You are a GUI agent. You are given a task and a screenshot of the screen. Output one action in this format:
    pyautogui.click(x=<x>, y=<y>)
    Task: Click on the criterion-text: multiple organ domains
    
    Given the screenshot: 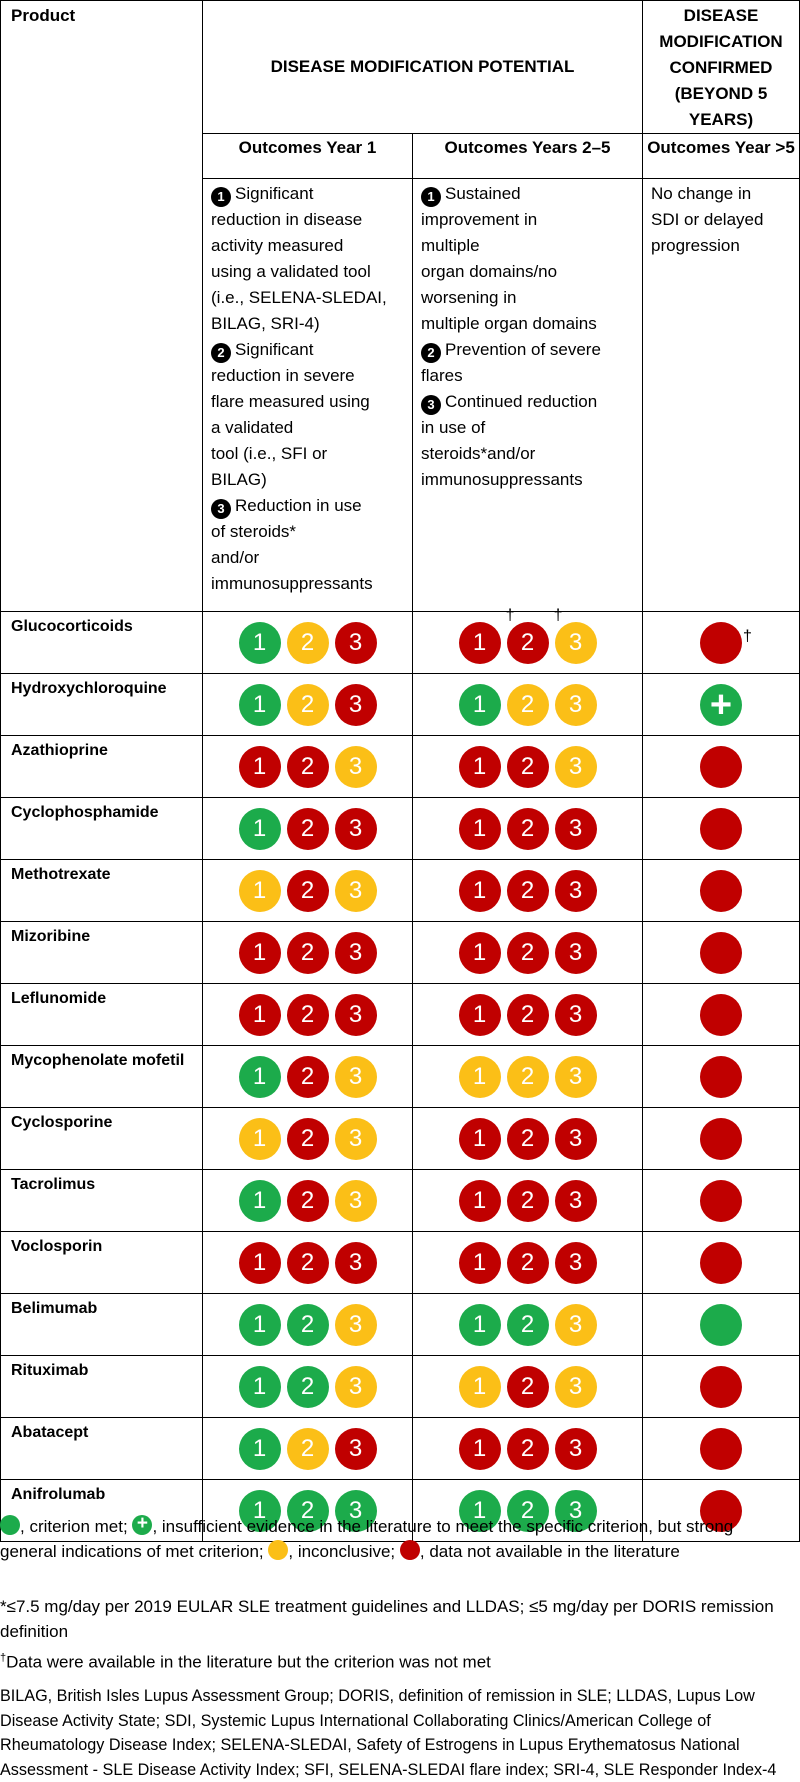 What is the action you would take?
    pyautogui.click(x=509, y=323)
    